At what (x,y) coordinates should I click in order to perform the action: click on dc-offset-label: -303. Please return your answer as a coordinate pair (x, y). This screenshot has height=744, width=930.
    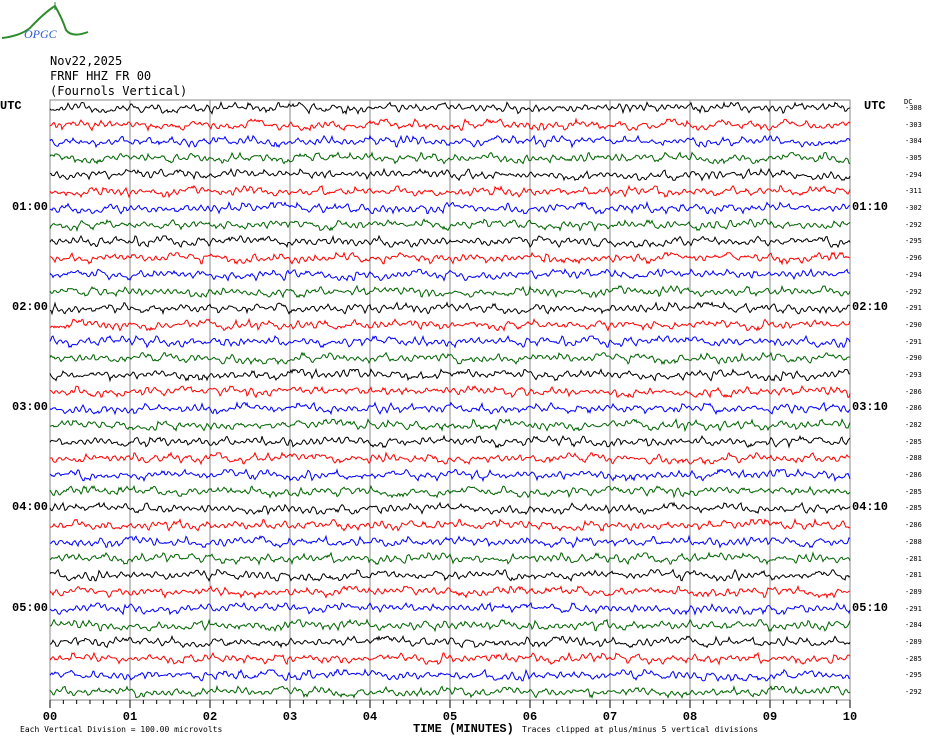
    Looking at the image, I should click on (913, 124).